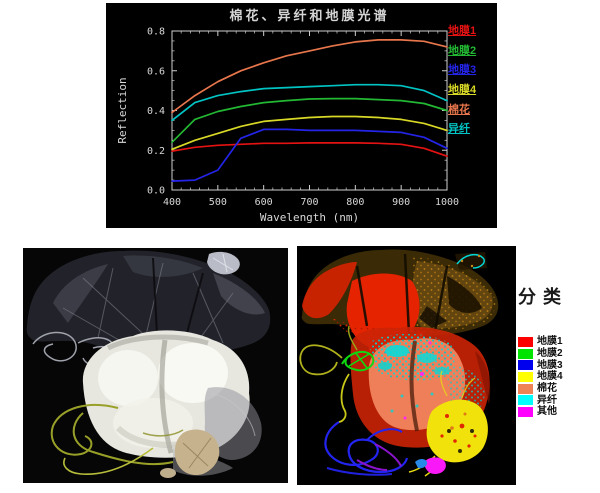 The height and width of the screenshot is (493, 600). Describe the element at coordinates (366, 448) in the screenshot. I see `blue-string-classified` at that location.